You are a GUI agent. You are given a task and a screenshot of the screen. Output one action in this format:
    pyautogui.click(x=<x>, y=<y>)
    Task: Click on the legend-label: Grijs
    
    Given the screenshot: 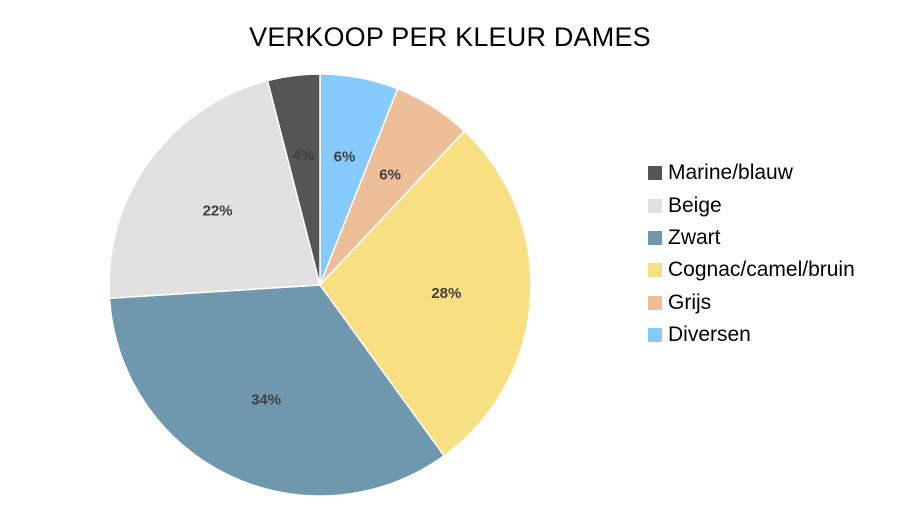 What is the action you would take?
    pyautogui.click(x=690, y=302)
    